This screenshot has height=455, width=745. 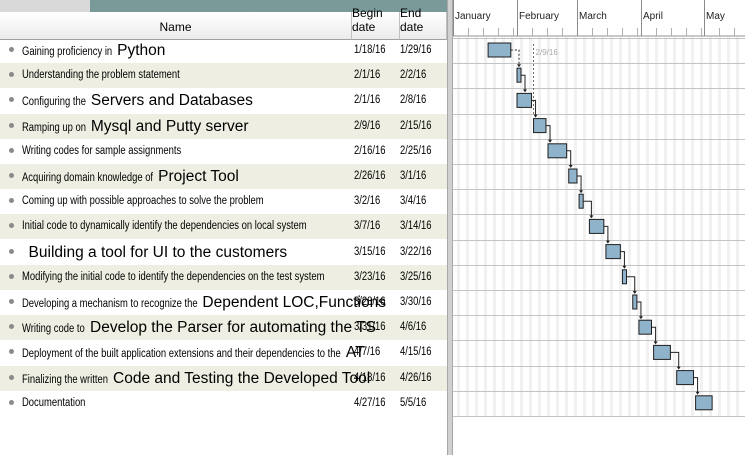 What do you see at coordinates (376, 23) in the screenshot?
I see `column-header-begin: Begin date` at bounding box center [376, 23].